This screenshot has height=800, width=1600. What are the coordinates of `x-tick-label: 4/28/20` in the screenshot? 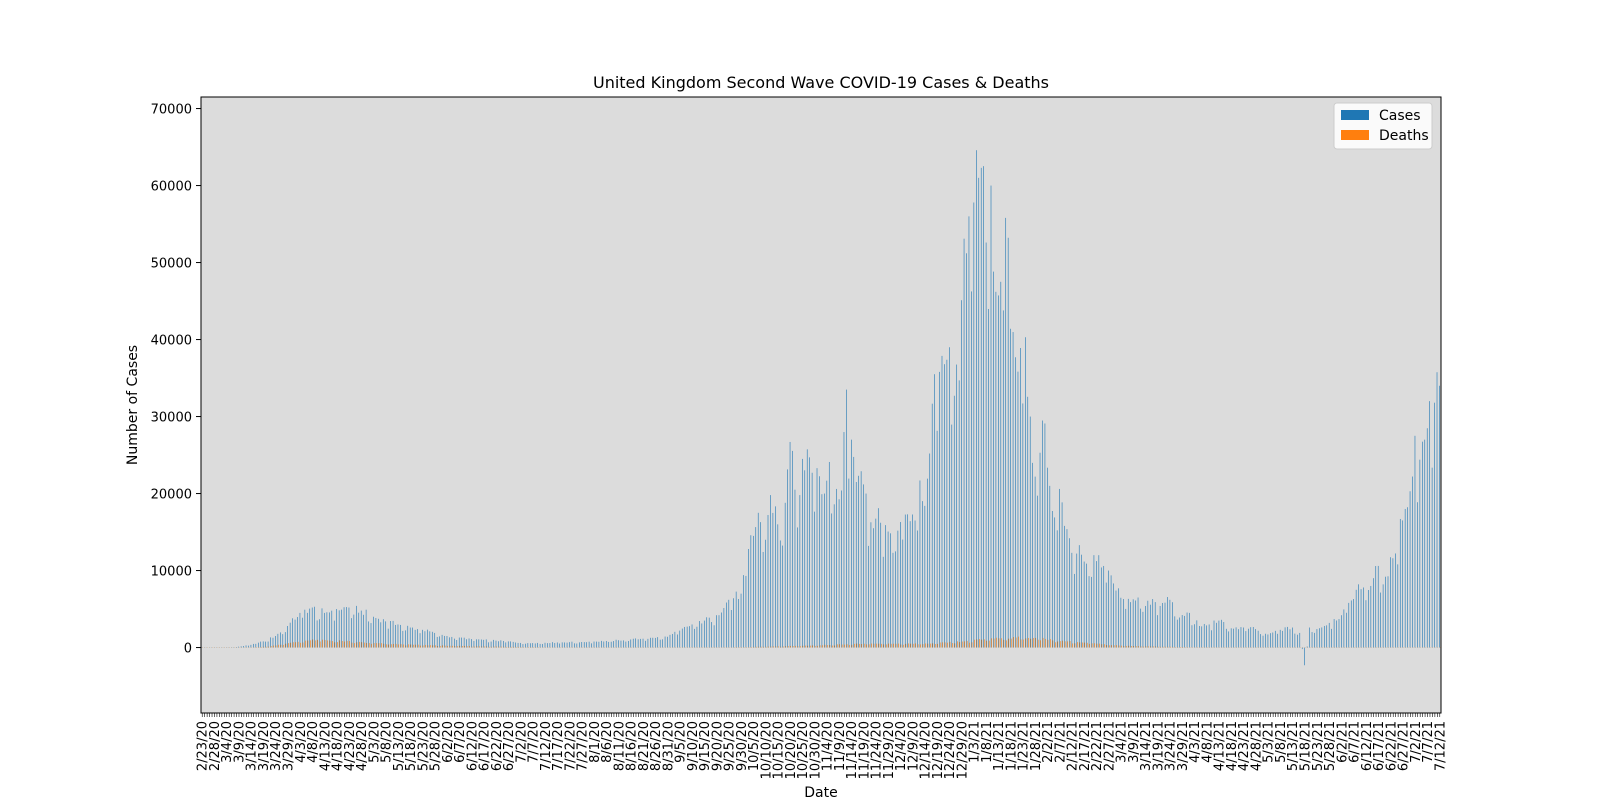 It's located at (362, 746).